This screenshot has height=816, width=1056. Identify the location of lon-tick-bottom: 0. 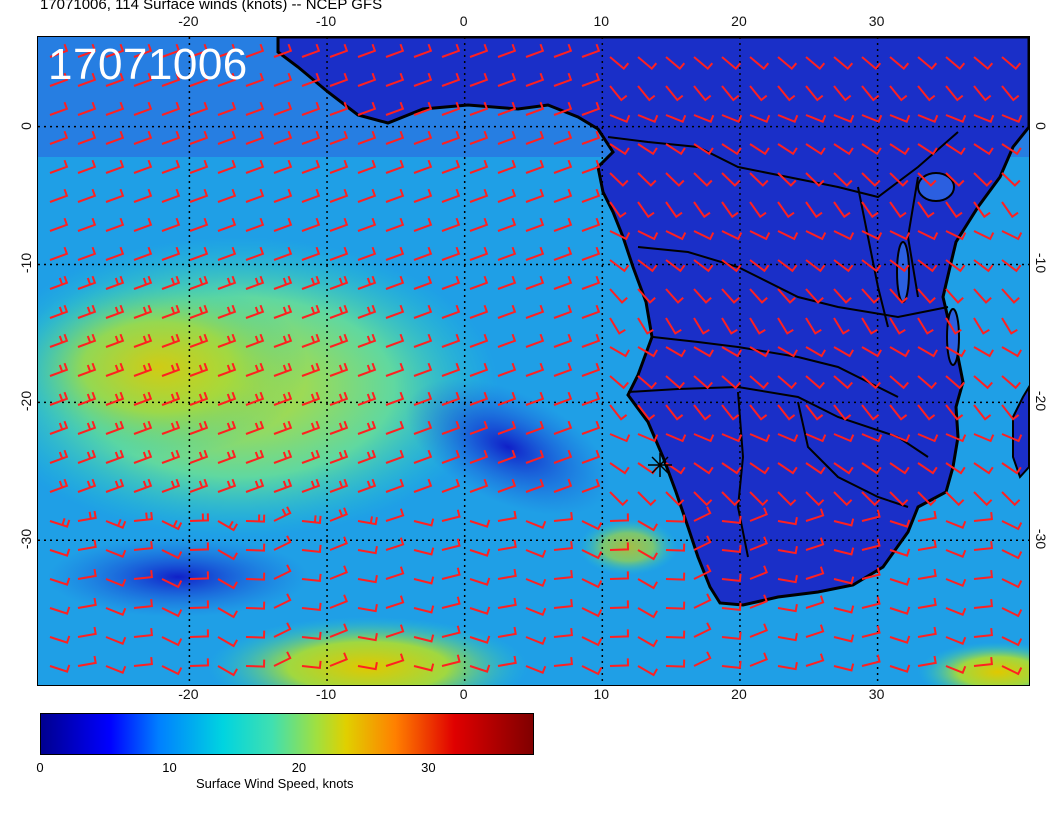
(463, 694).